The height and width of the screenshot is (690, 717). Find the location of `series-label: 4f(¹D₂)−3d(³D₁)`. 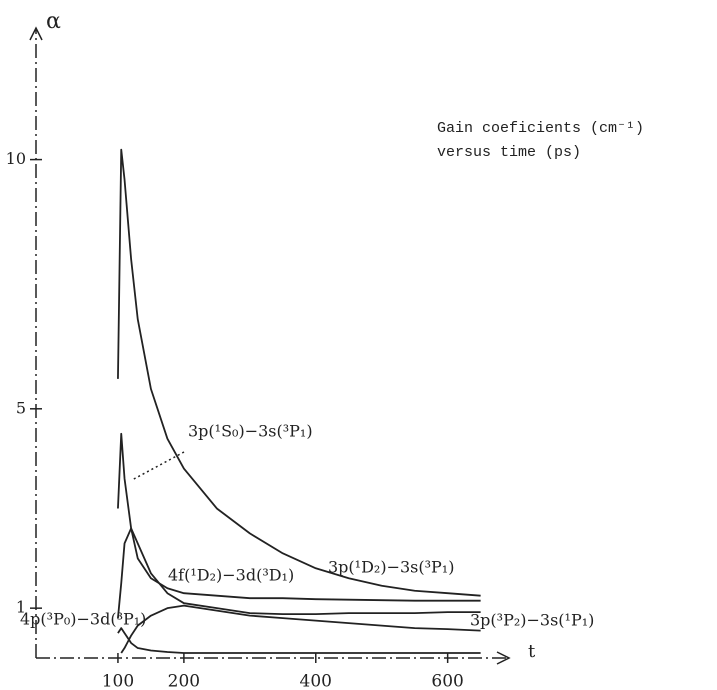

series-label: 4f(¹D₂)−3d(³D₁) is located at coordinates (231, 575).